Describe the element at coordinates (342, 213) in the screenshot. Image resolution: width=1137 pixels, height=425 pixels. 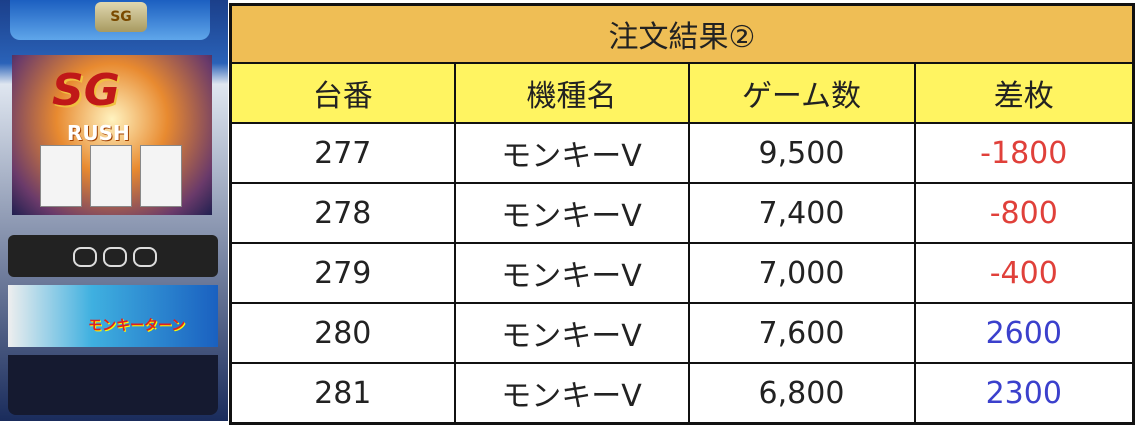
I see `machine-number-cell: 278` at that location.